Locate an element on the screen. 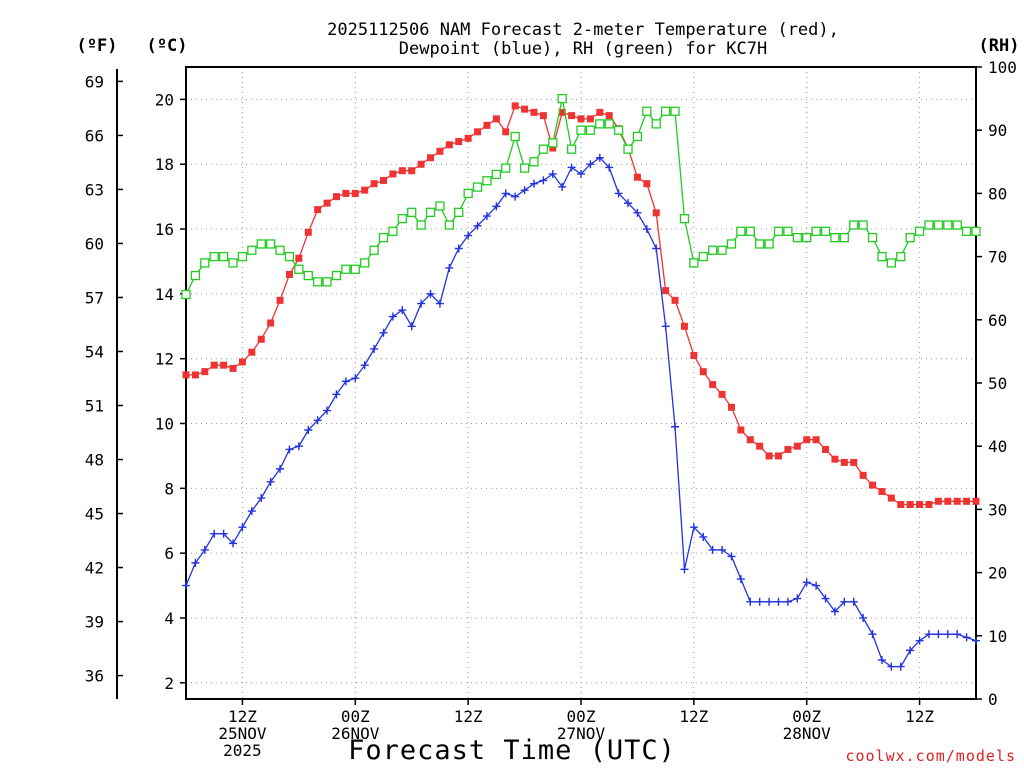 The width and height of the screenshot is (1024, 768). watermark: coolwx.com/models is located at coordinates (930, 756).